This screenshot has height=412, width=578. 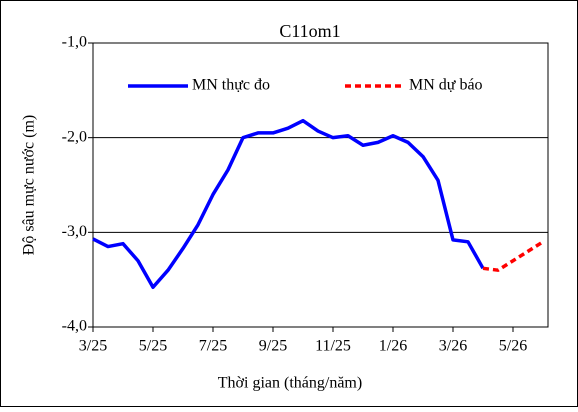 I want to click on y-tick-label: -1,0, so click(x=74, y=42).